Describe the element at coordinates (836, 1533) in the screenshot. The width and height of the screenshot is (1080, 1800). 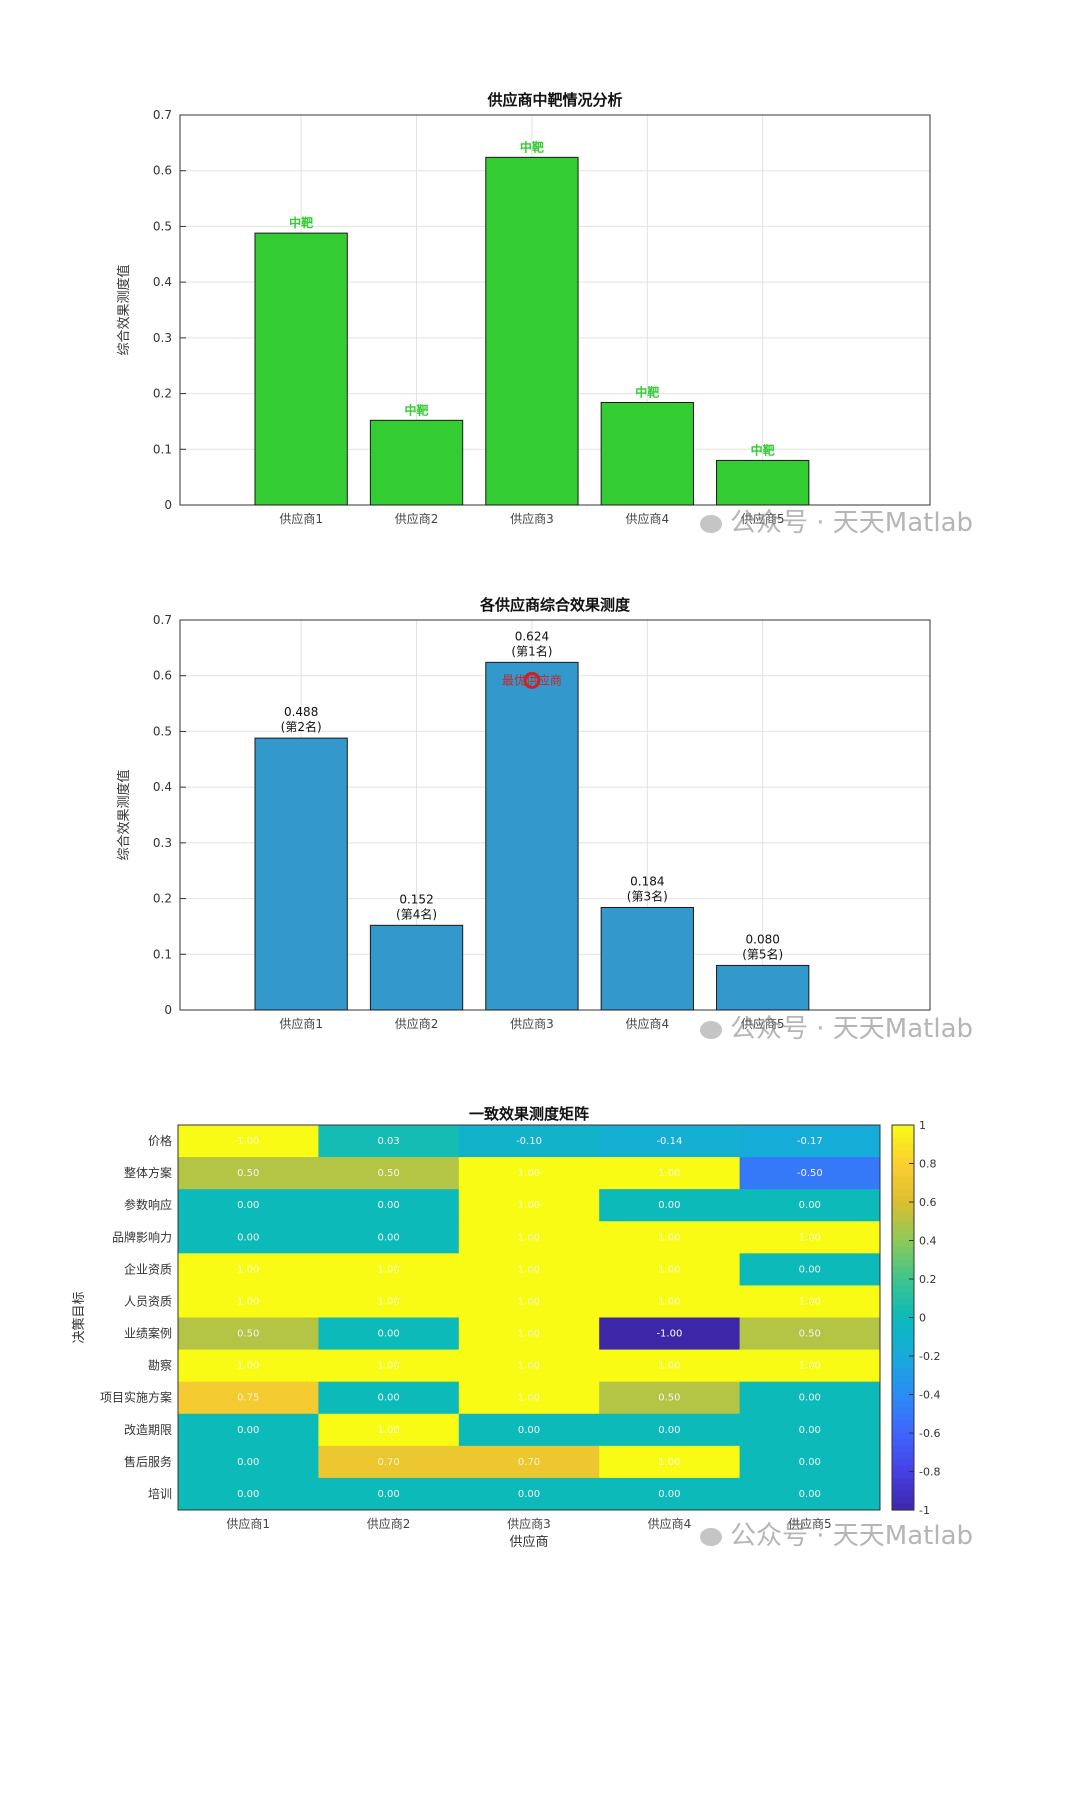
I see `watermark-3: 公众号 · 天天Matlab` at that location.